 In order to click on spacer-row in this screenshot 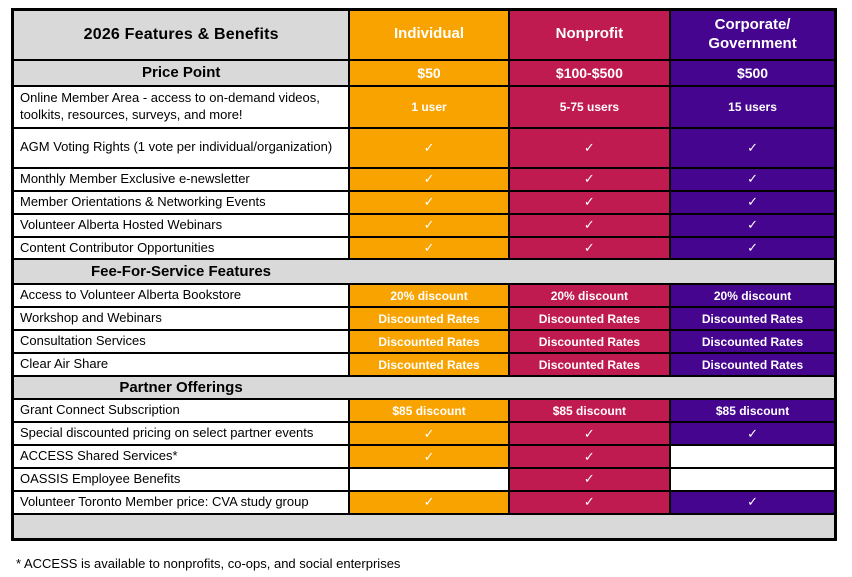, I will do `click(424, 526)`.